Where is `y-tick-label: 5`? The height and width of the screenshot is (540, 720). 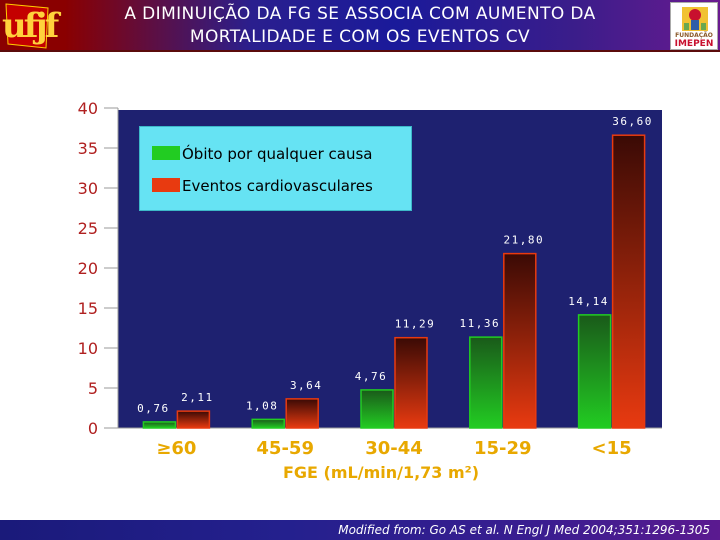 y-tick-label: 5 is located at coordinates (93, 388).